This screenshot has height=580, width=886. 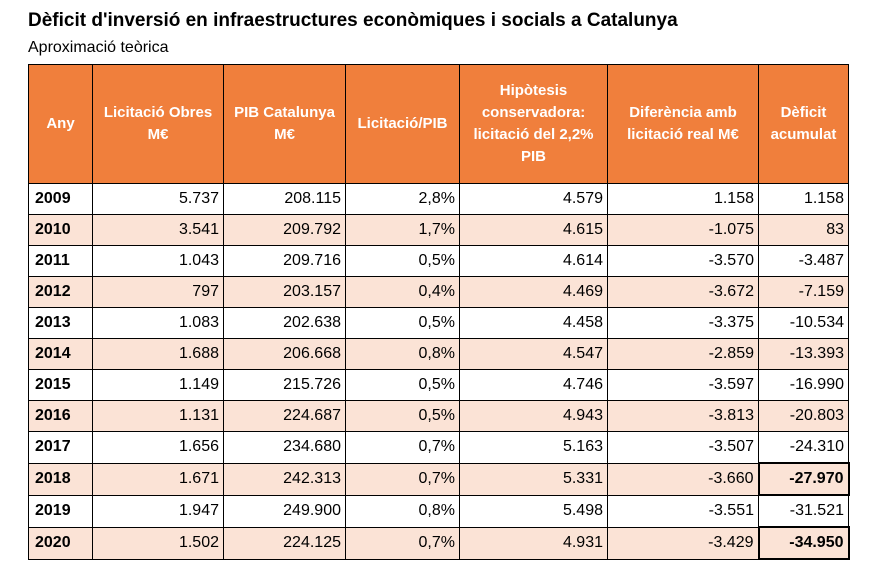 I want to click on cell-deficit-acumulat: -31.521, so click(x=803, y=511).